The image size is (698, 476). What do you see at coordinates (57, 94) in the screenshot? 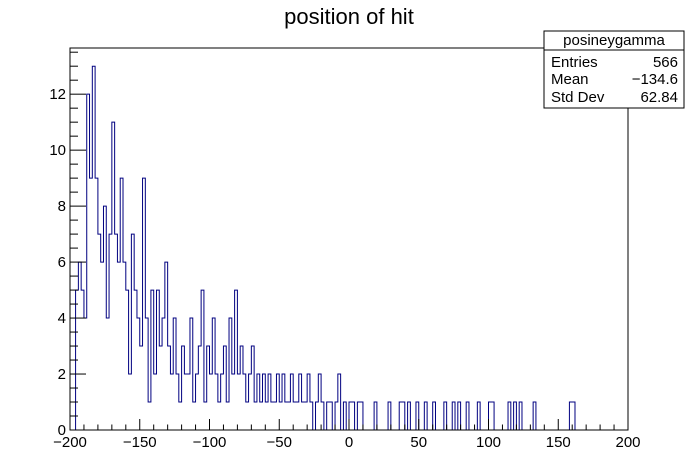
I see `y-tick-label: 12` at bounding box center [57, 94].